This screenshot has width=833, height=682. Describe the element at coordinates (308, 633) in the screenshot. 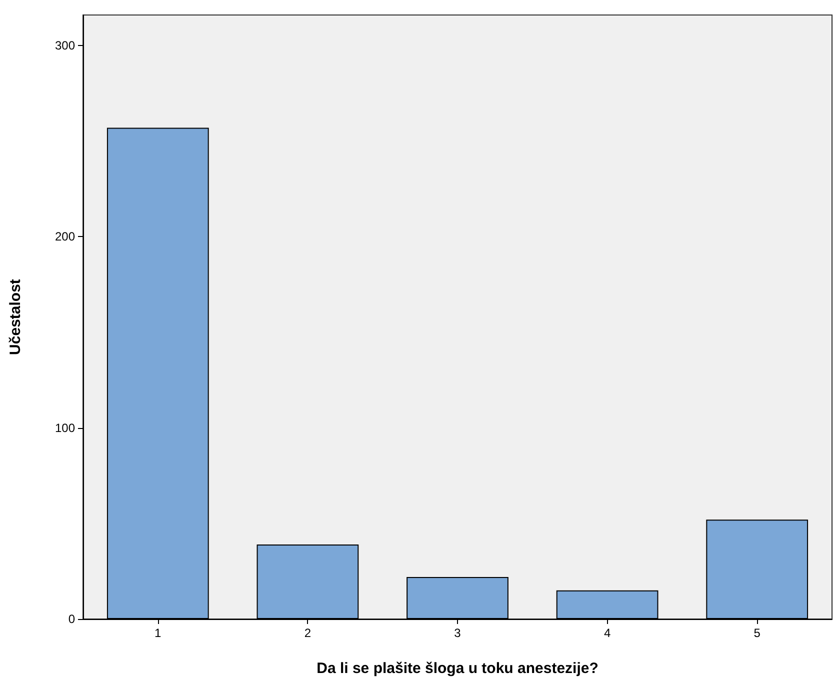

I see `x-tick-label: 2` at that location.